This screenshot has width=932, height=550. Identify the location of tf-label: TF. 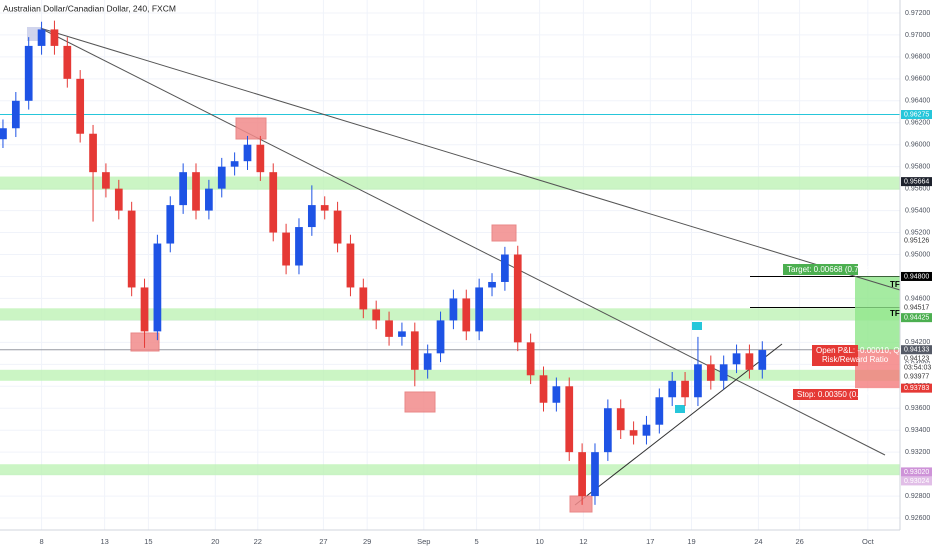
(895, 284).